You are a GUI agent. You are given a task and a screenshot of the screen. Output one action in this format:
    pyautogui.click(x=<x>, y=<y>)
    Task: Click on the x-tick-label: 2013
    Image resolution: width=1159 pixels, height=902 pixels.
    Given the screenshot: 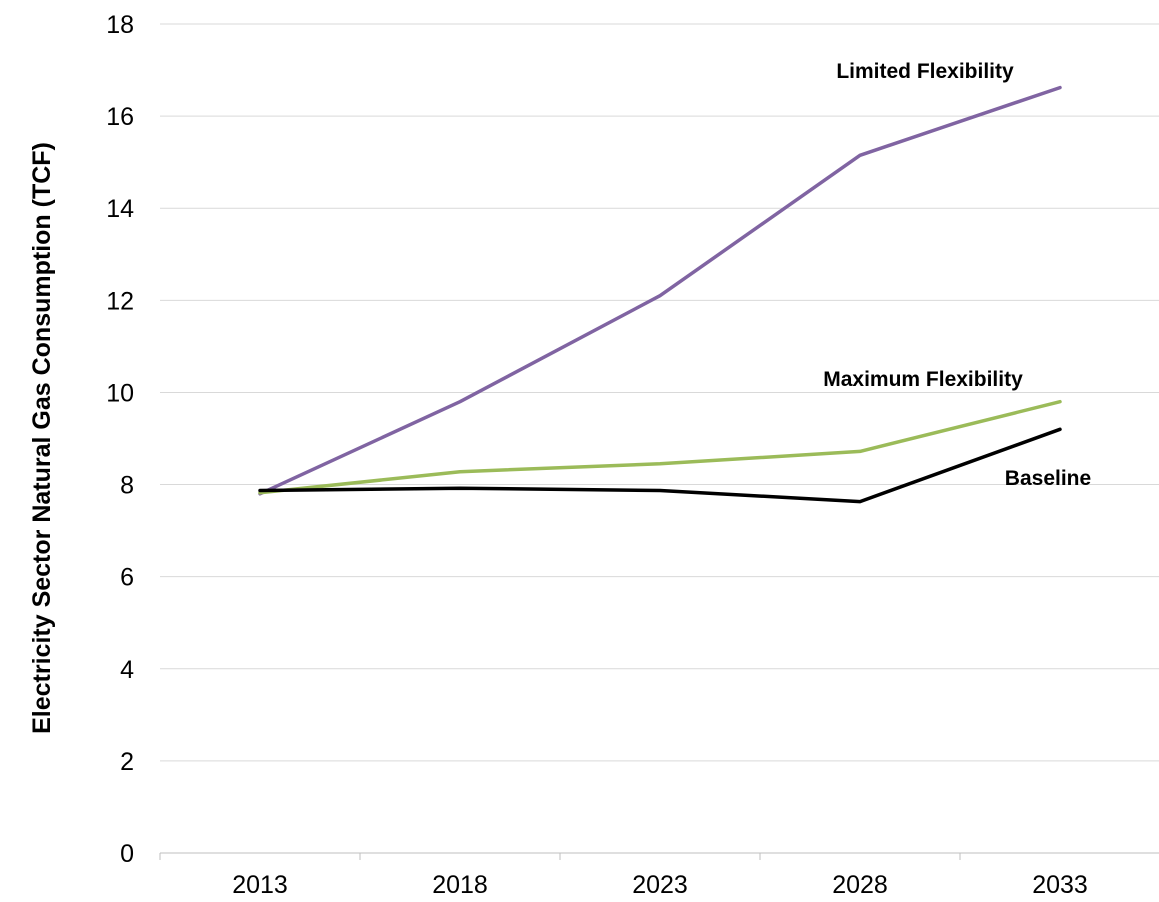 What is the action you would take?
    pyautogui.click(x=260, y=885)
    